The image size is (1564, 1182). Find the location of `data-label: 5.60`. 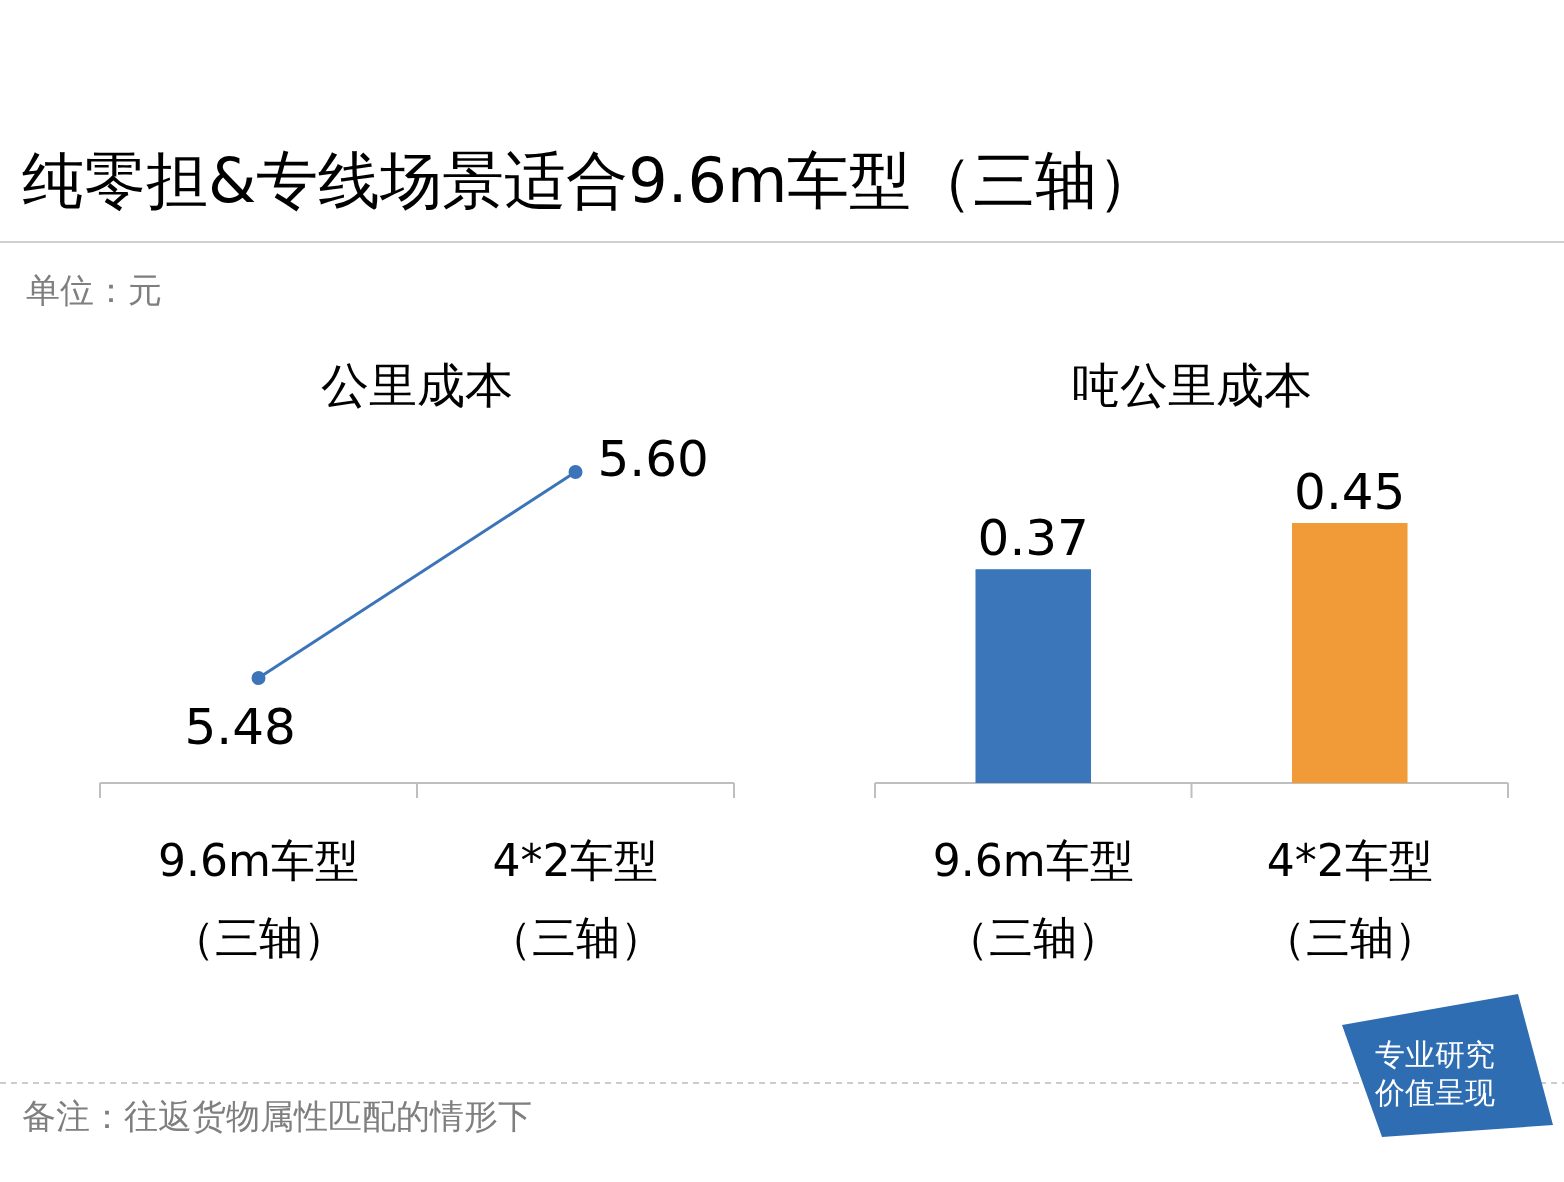

data-label: 5.60 is located at coordinates (653, 458).